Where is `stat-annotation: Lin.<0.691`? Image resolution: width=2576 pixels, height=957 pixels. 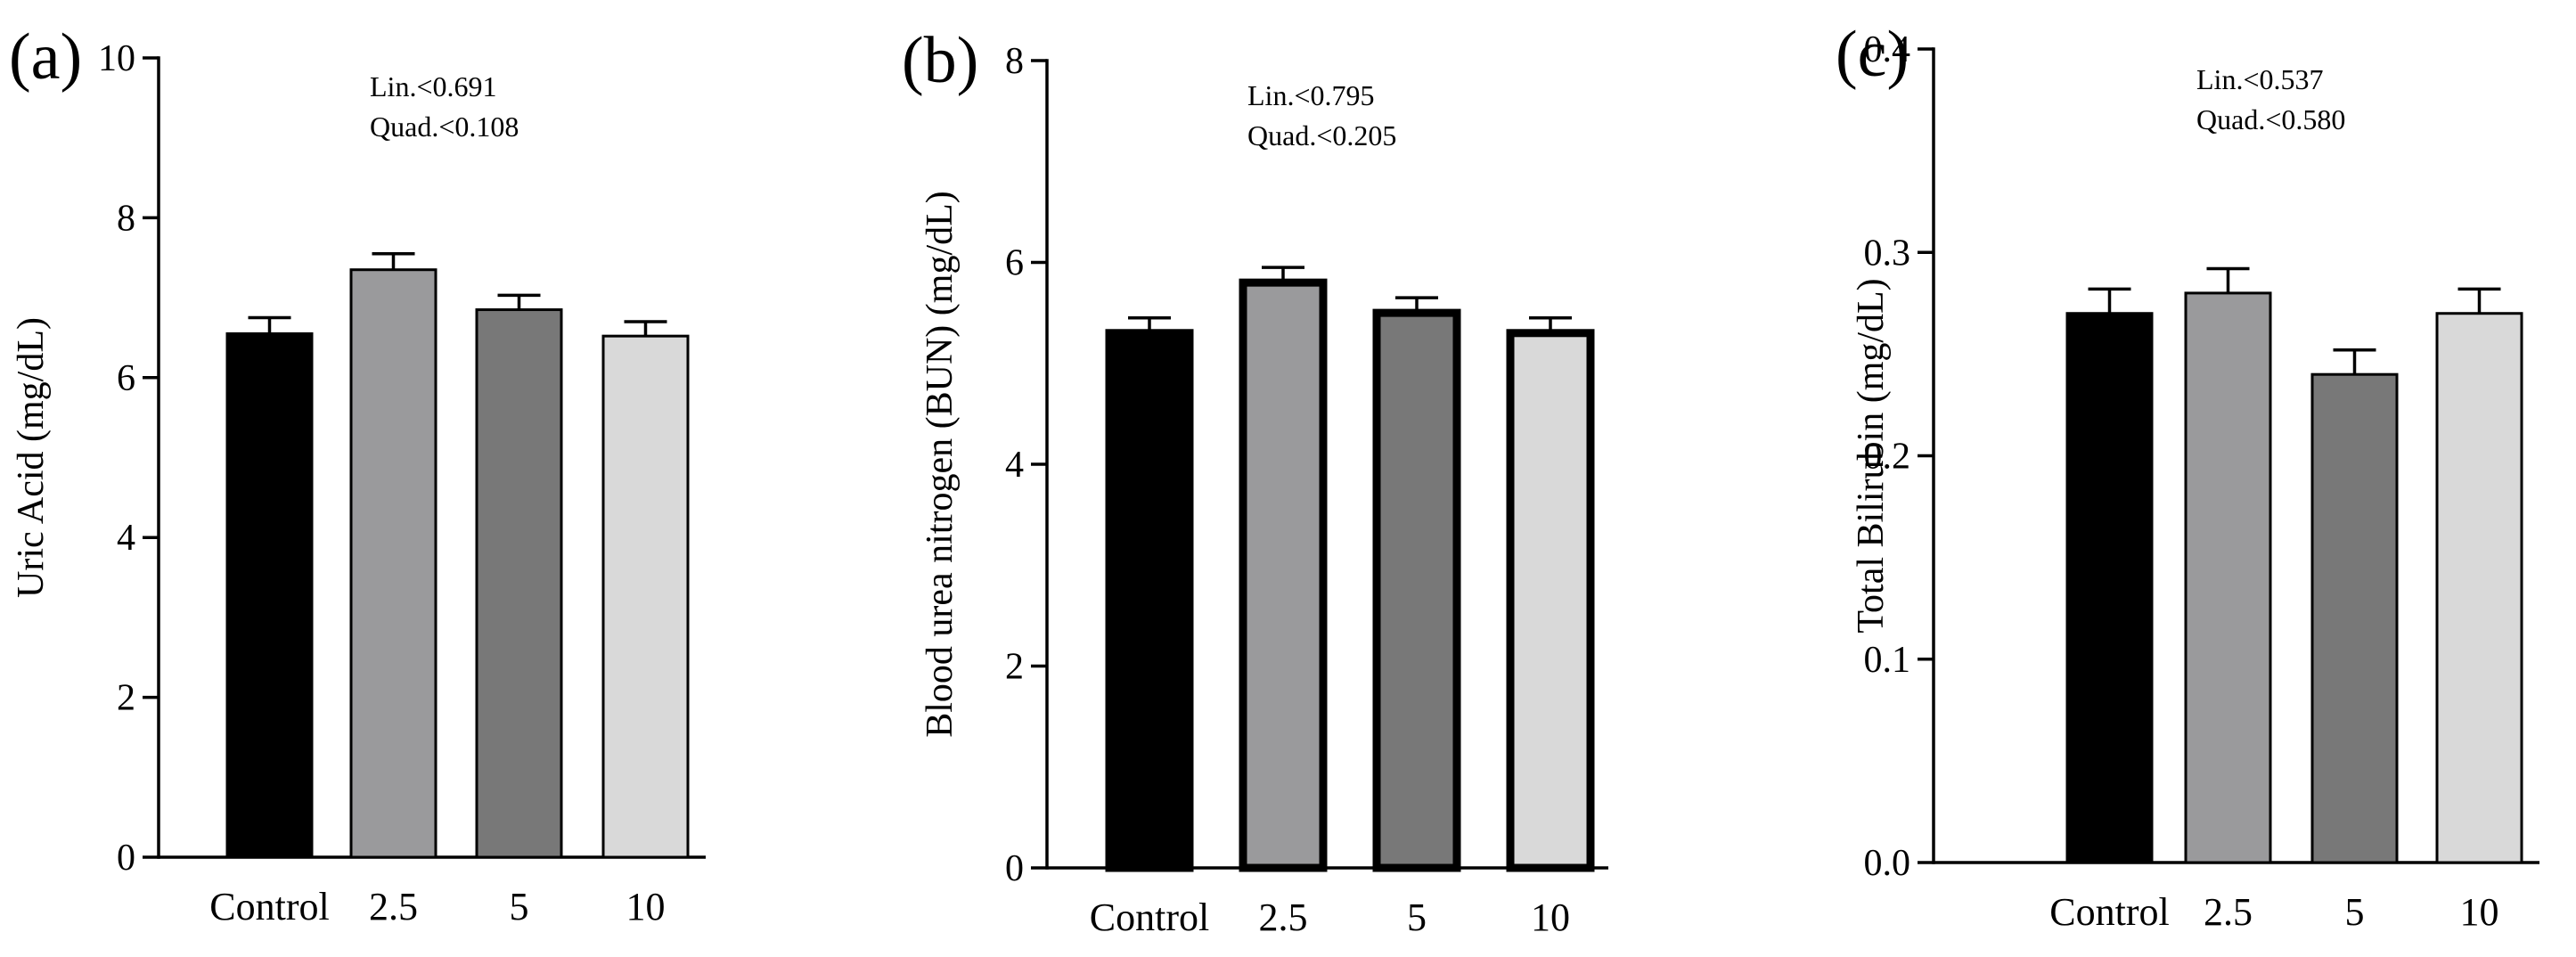
stat-annotation: Lin.<0.691 is located at coordinates (433, 86).